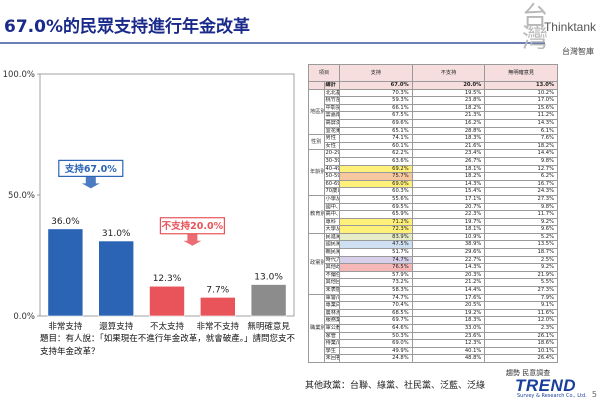  What do you see at coordinates (331, 267) in the screenshot?
I see `row-label: 其他政黨` at bounding box center [331, 267].